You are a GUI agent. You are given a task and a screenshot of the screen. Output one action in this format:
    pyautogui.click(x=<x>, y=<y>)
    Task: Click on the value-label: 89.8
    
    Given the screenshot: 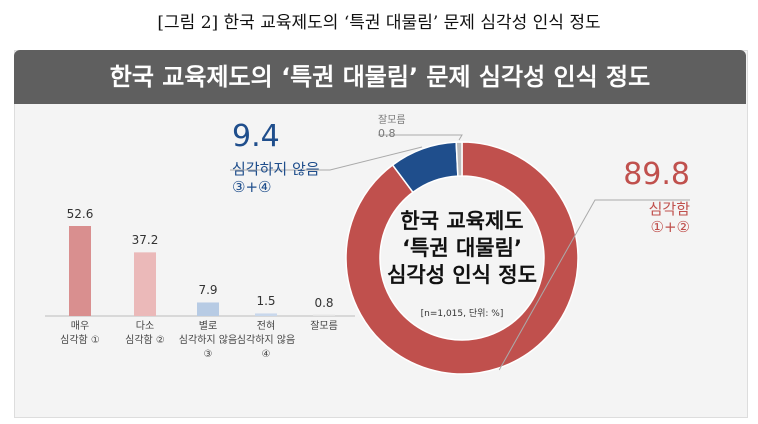 What is the action you would take?
    pyautogui.click(x=656, y=174)
    